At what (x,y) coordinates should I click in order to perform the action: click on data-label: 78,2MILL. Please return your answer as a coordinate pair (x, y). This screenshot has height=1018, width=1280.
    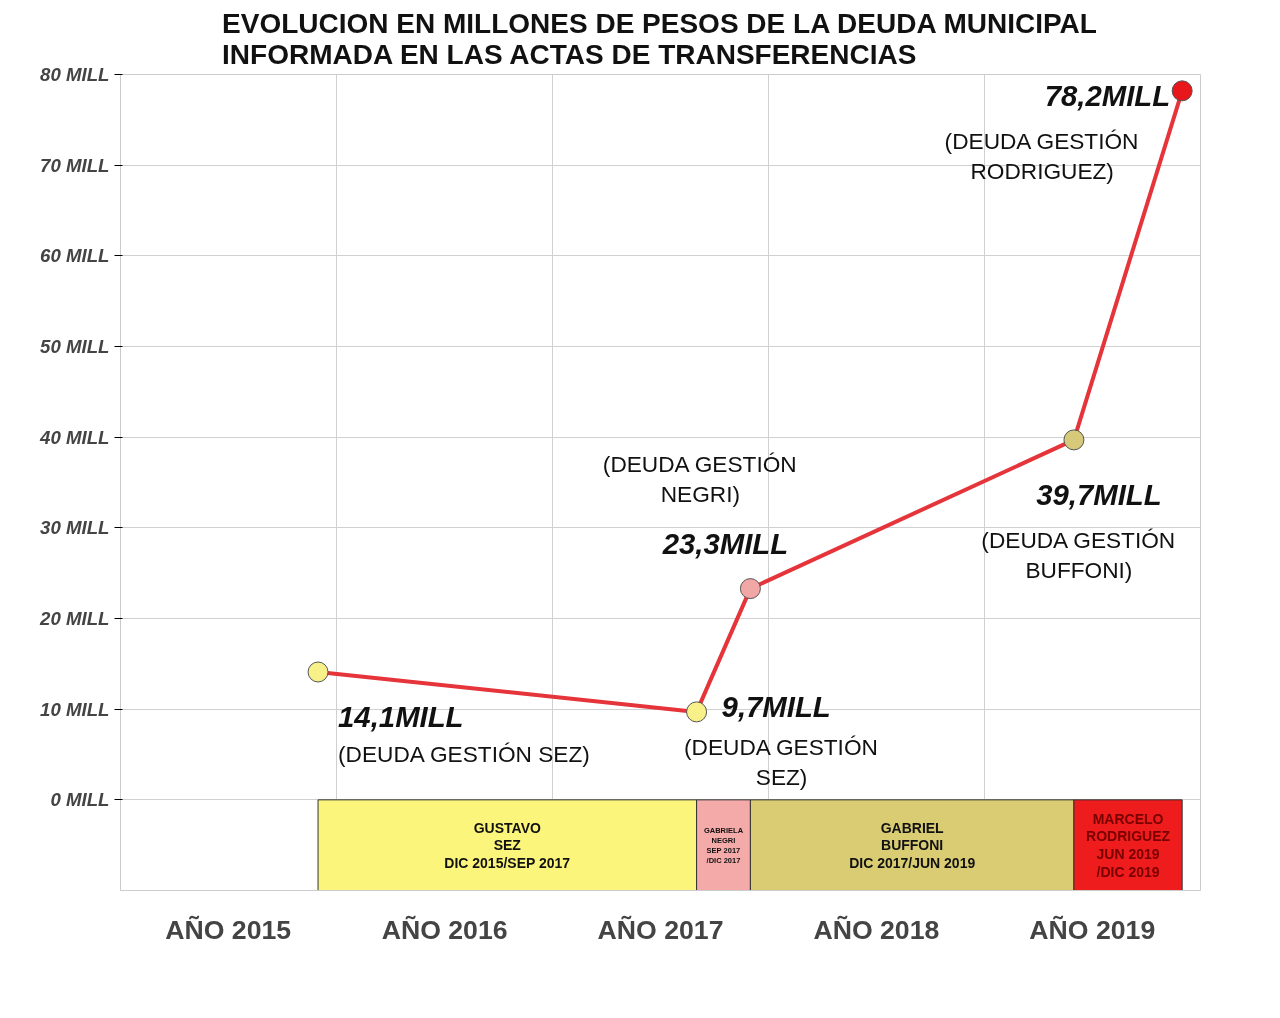
    Looking at the image, I should click on (1107, 96).